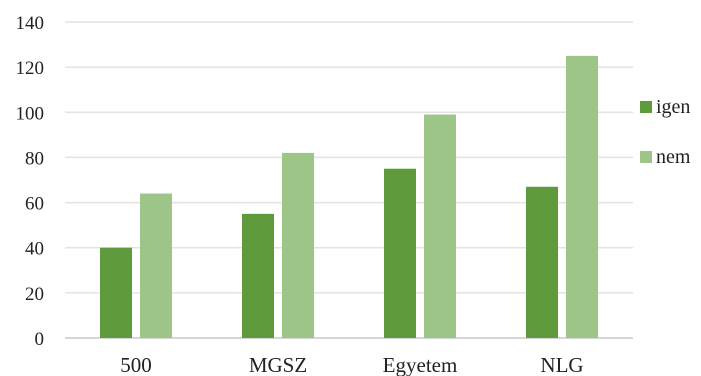 The height and width of the screenshot is (376, 701). Describe the element at coordinates (136, 364) in the screenshot. I see `x-category-label: 500` at that location.